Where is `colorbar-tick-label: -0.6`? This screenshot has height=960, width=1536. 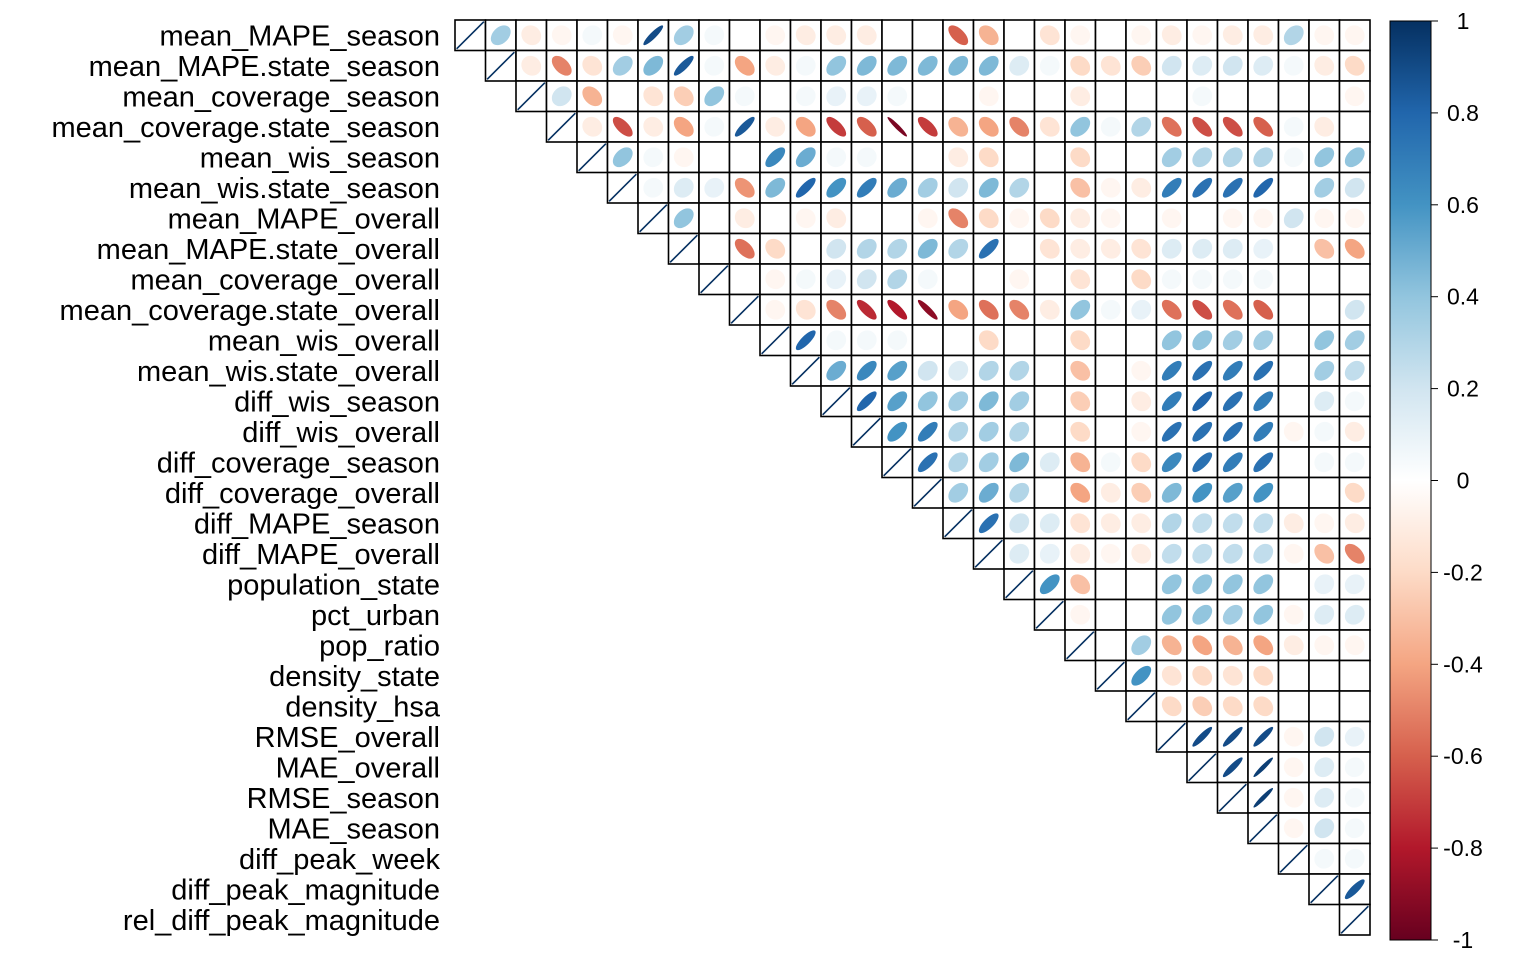 colorbar-tick-label: -0.6 is located at coordinates (1463, 756).